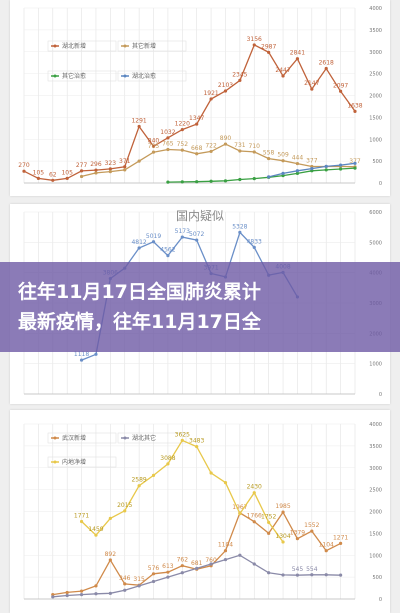 The width and height of the screenshot is (400, 613). What do you see at coordinates (200, 307) in the screenshot?
I see `headline-banner: 往年11月17日全国肺炎累计 最新疫情，往年11月17日全` at bounding box center [200, 307].